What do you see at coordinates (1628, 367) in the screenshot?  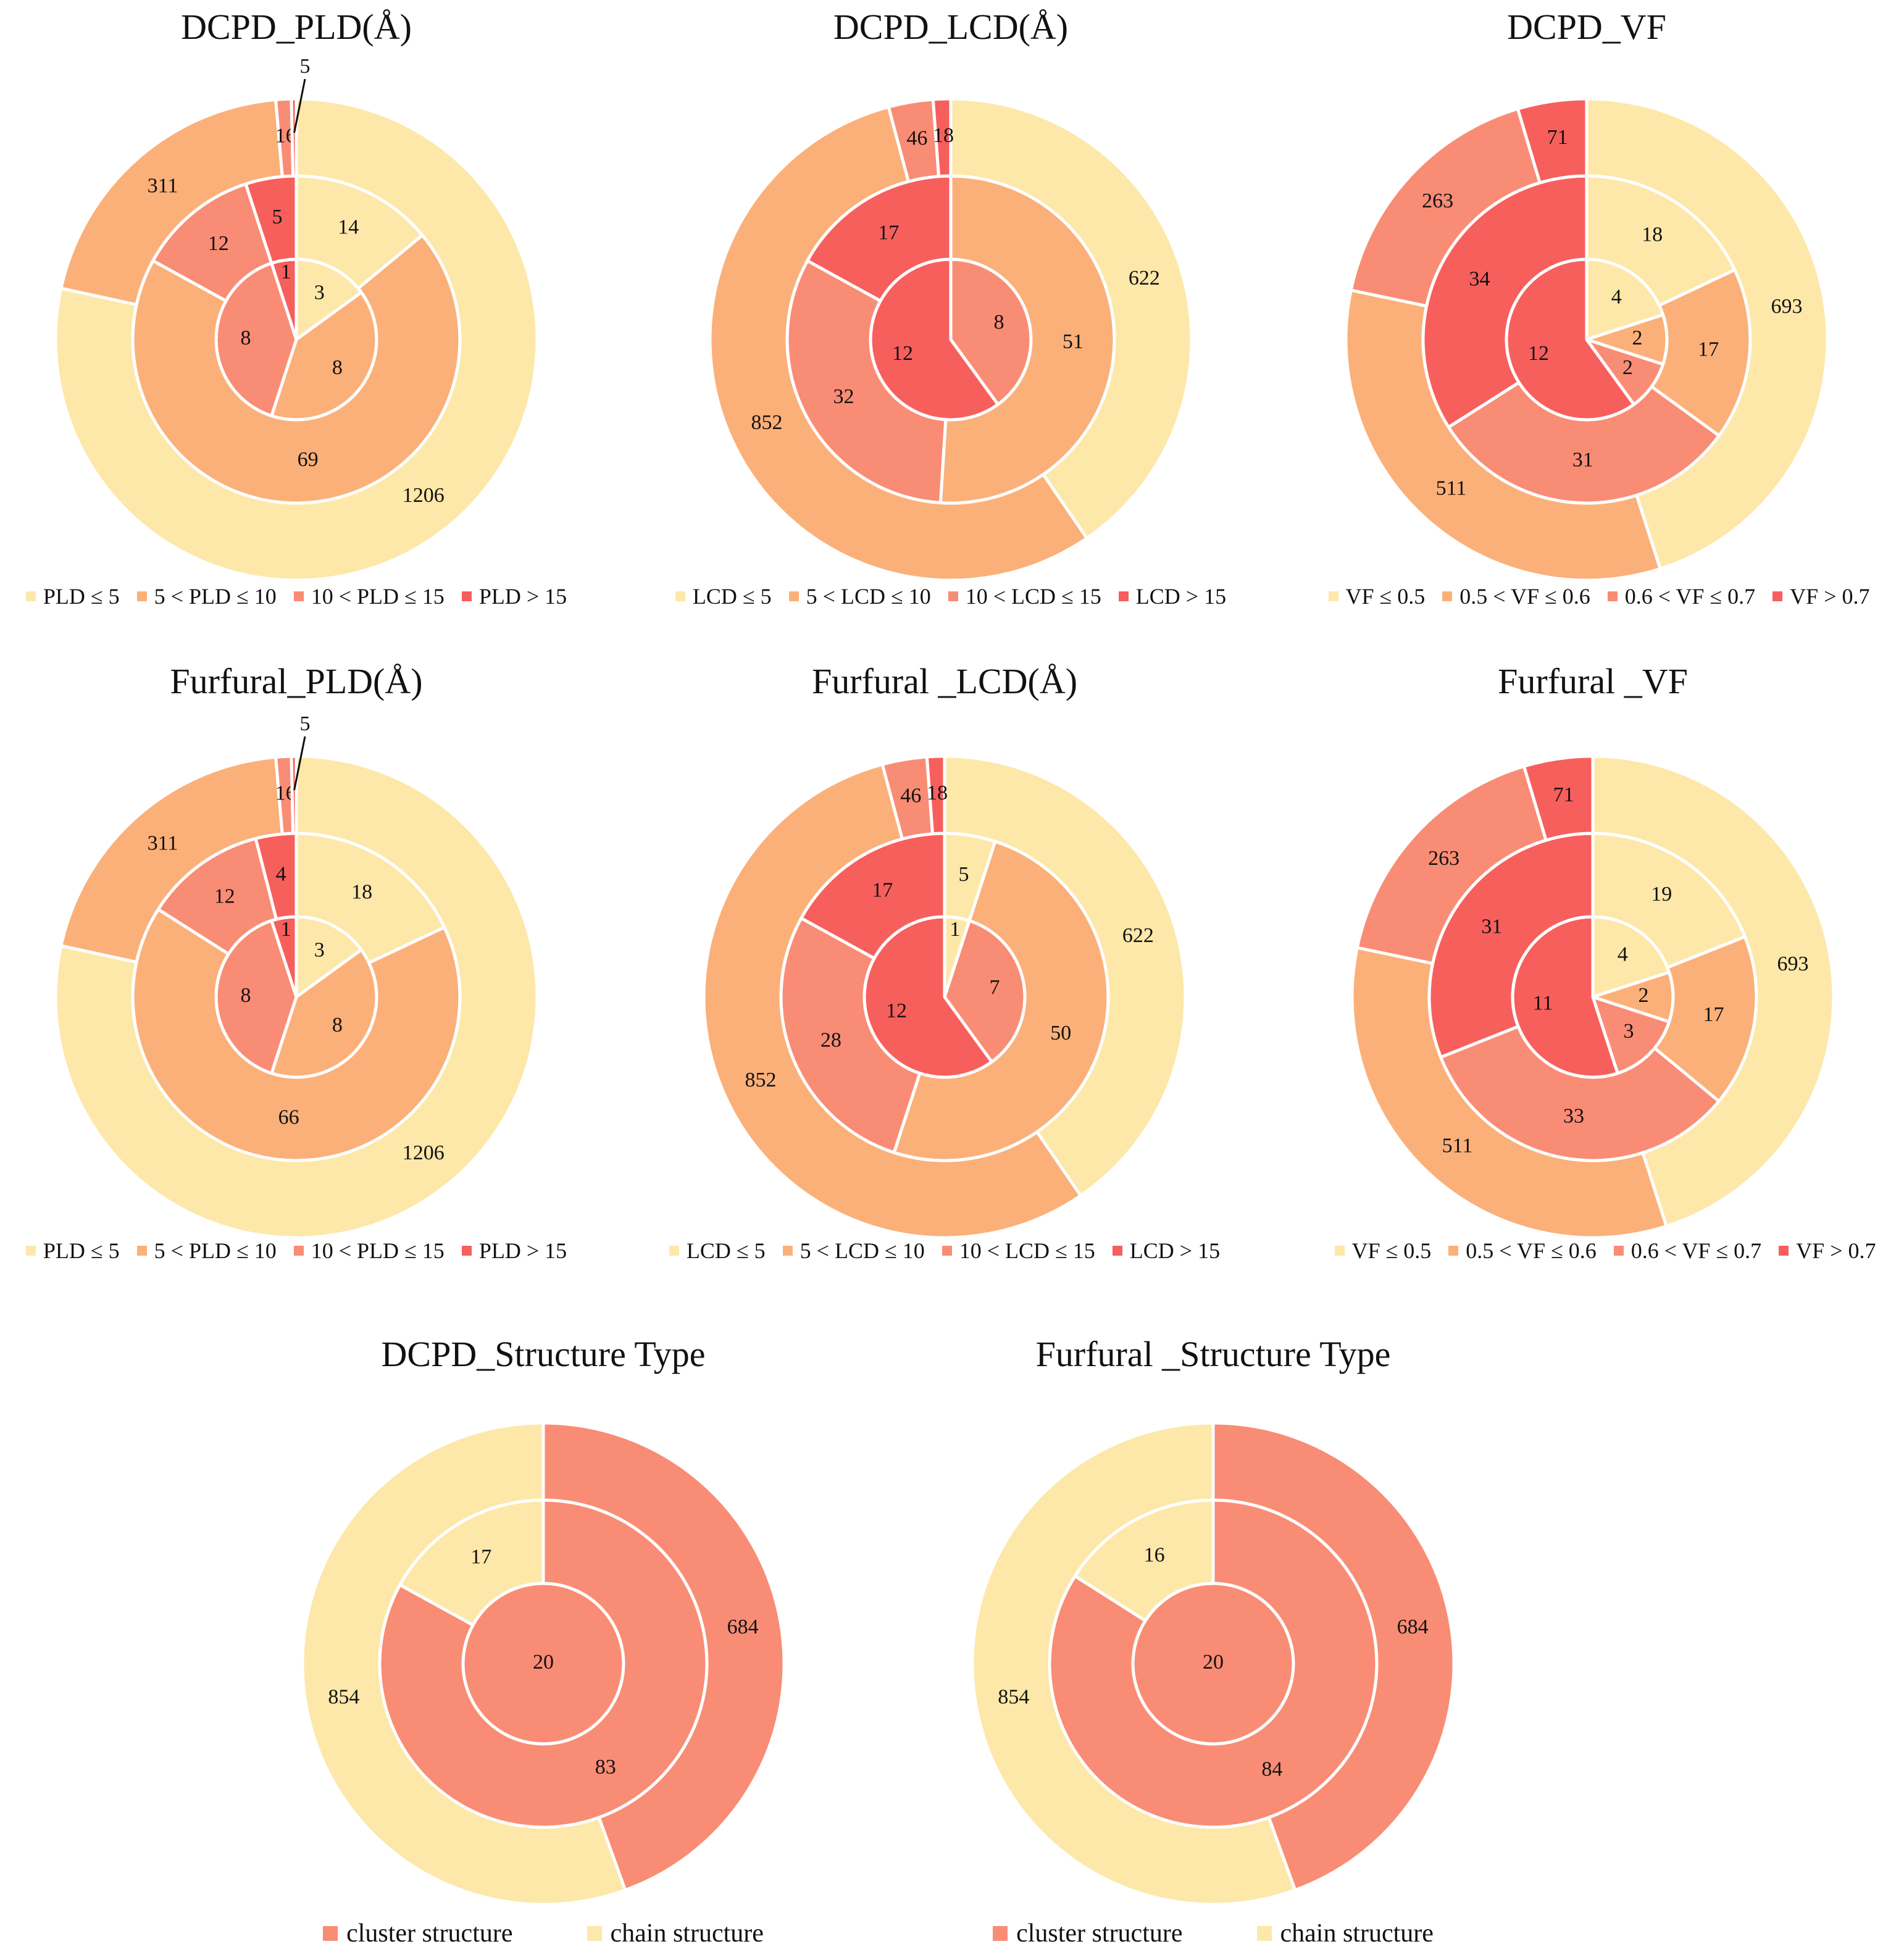 I see `data-label-inner-0-6-vf-0-7: 2` at bounding box center [1628, 367].